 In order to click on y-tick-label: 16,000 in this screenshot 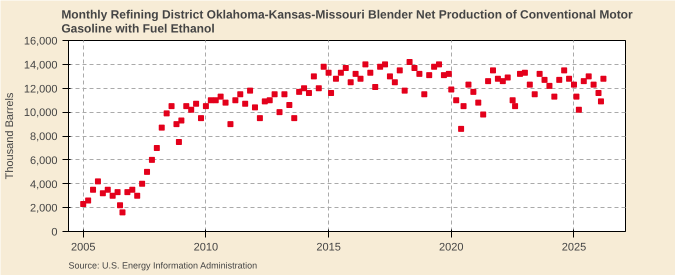, I will do `click(41, 42)`.